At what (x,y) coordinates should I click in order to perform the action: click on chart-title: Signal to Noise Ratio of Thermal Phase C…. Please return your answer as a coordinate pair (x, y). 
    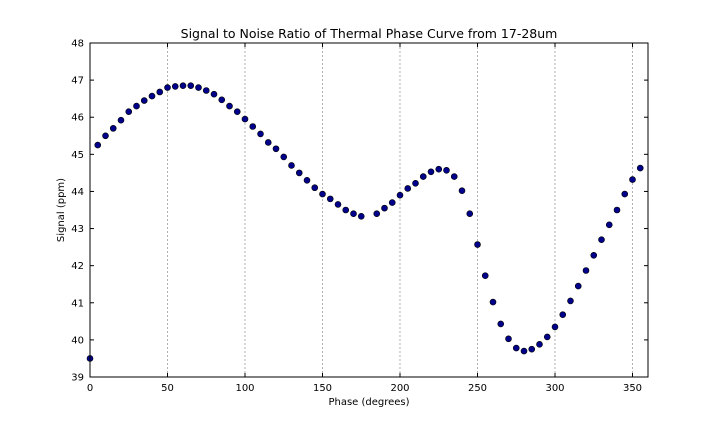
    Looking at the image, I should click on (369, 33).